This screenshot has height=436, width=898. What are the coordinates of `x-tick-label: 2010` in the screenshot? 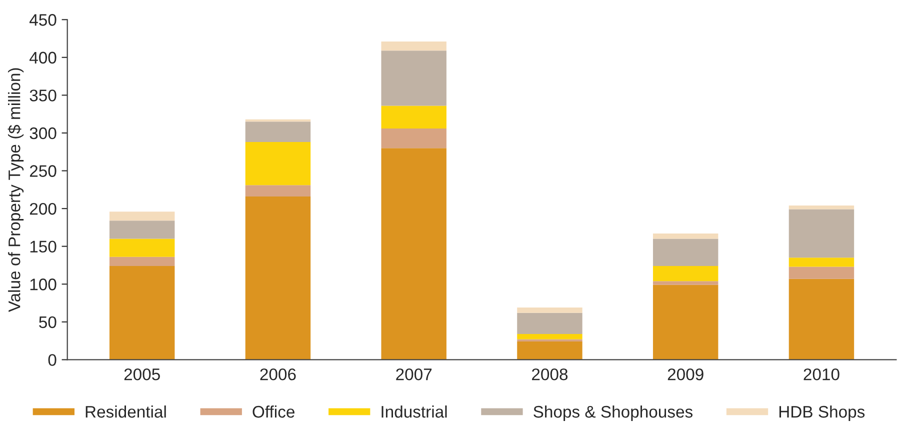 It's located at (822, 374).